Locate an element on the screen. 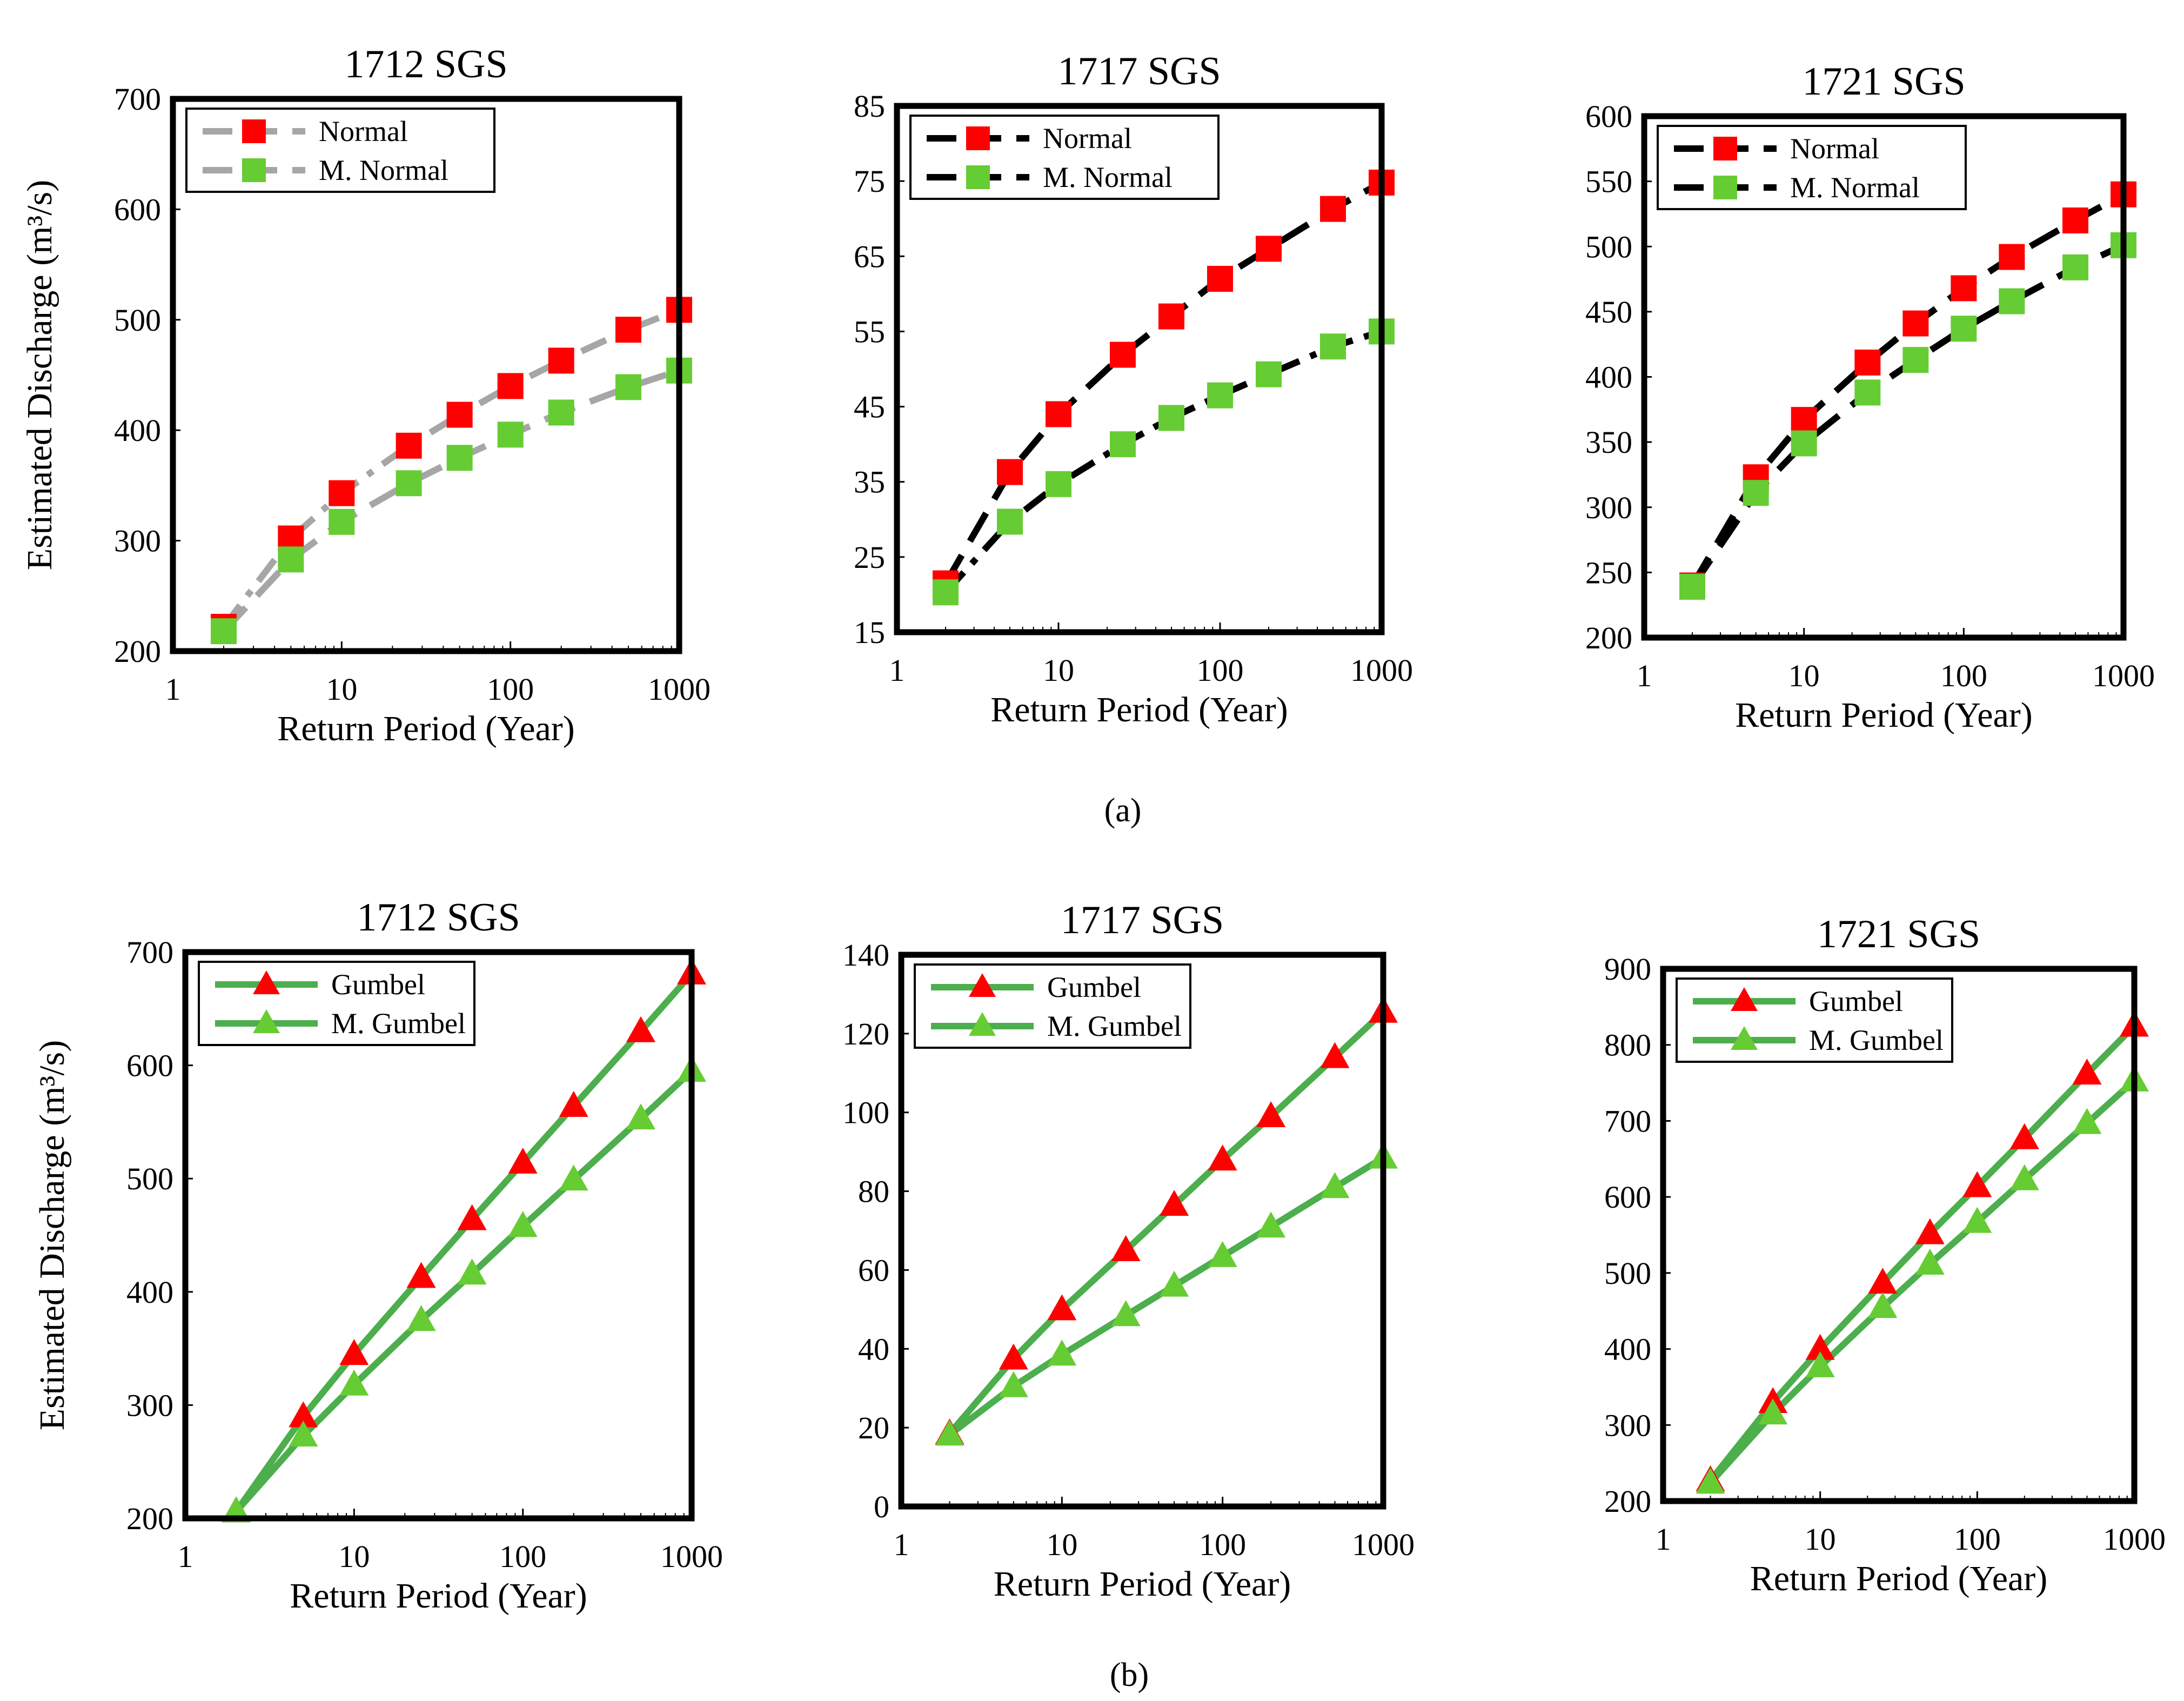 The image size is (2184, 1701). y-tick-label: 55 is located at coordinates (870, 331).